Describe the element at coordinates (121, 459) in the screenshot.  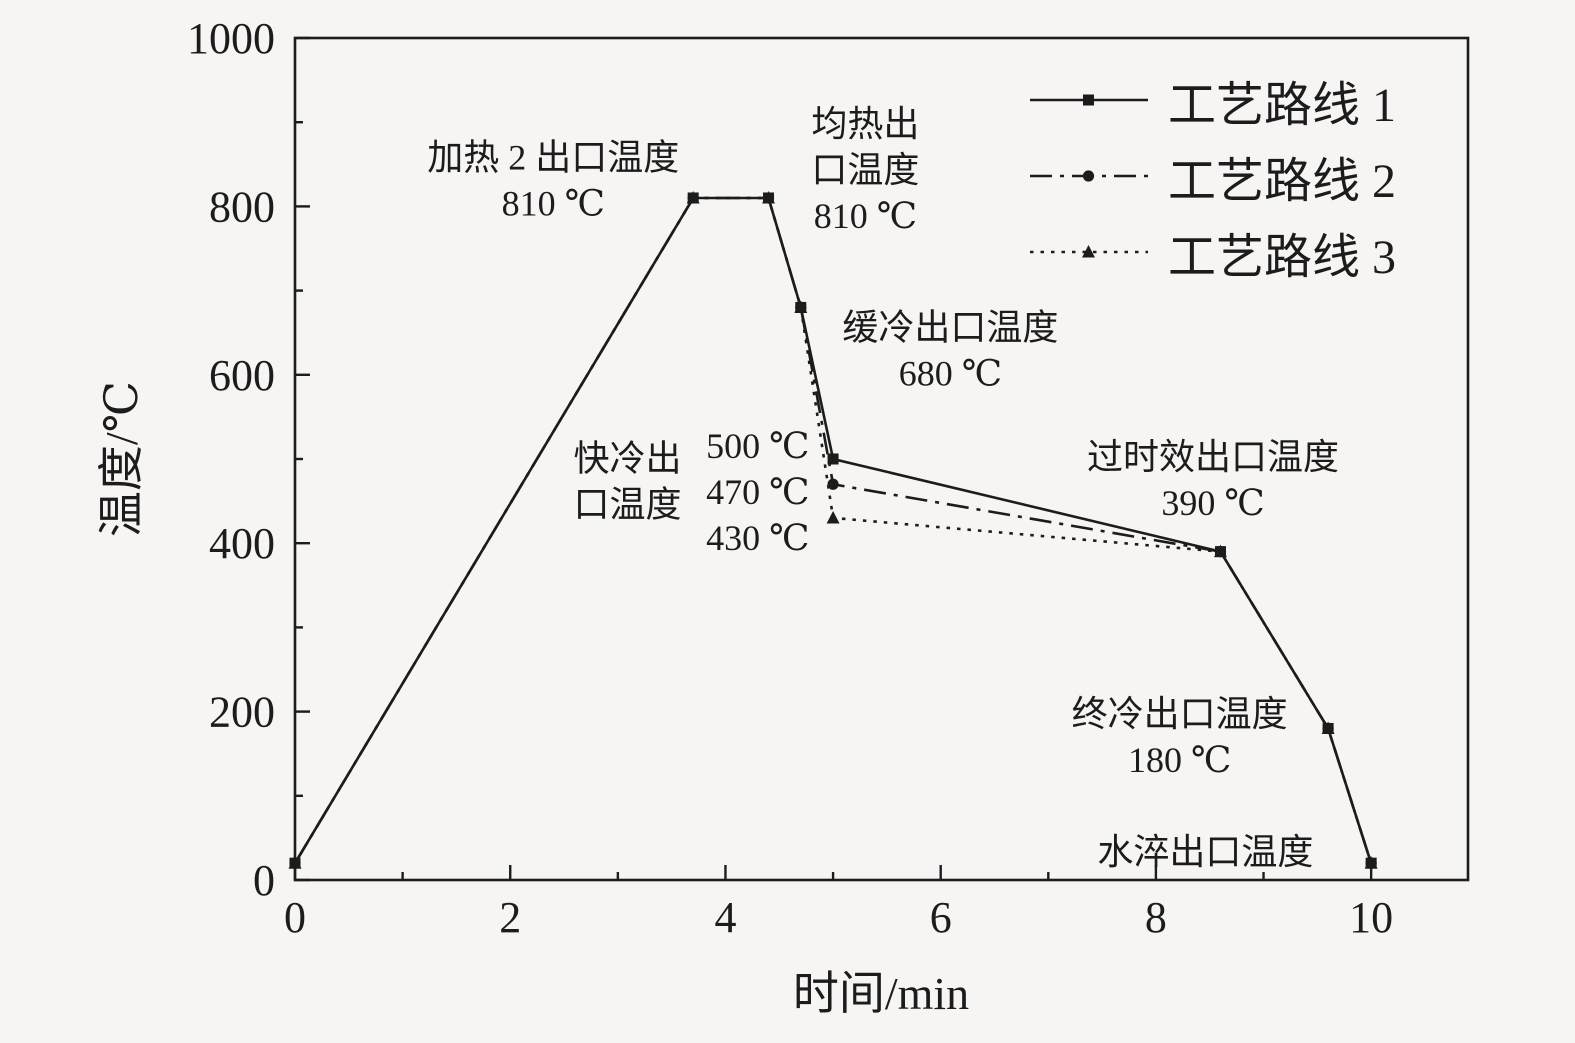
I see `y-axis-title: 温度/℃` at that location.